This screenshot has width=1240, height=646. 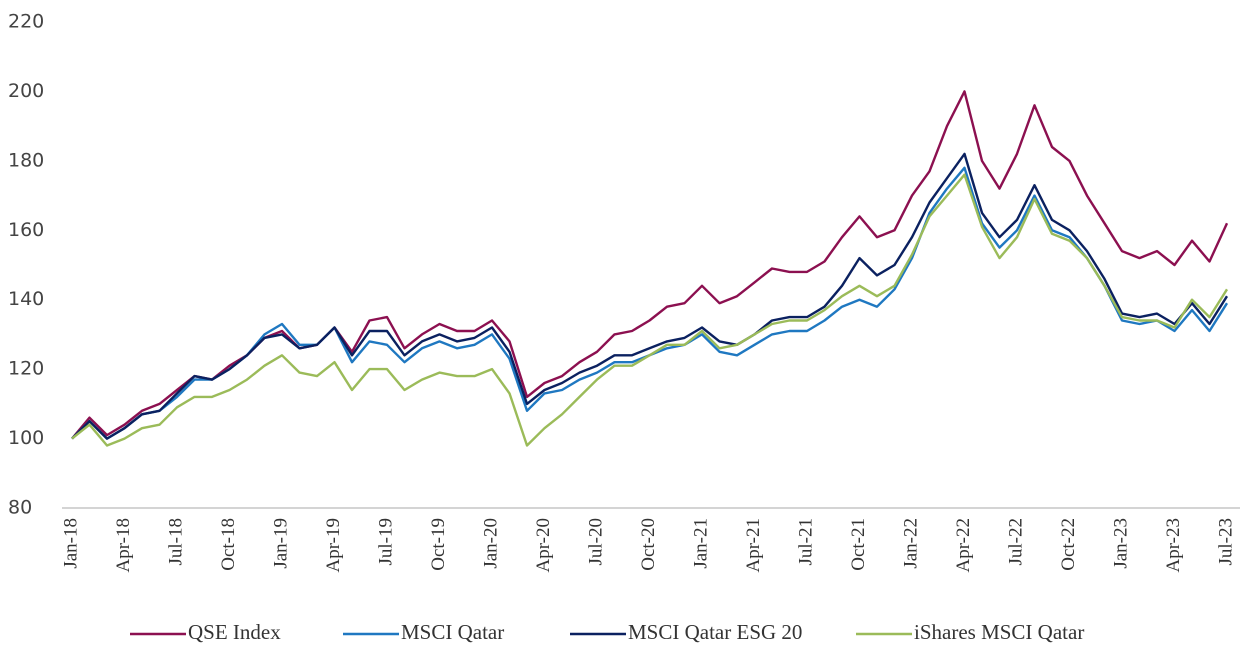 What do you see at coordinates (20, 508) in the screenshot?
I see `y-tick-label: 80` at bounding box center [20, 508].